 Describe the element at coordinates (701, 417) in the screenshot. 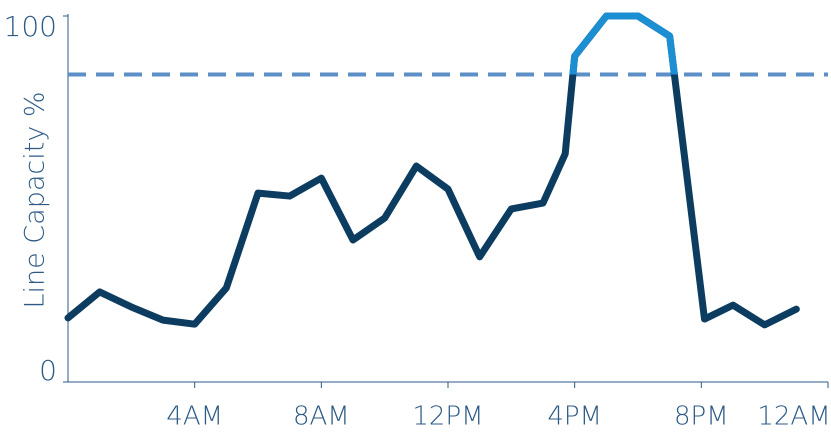

I see `x-tick-label: 8PM` at that location.